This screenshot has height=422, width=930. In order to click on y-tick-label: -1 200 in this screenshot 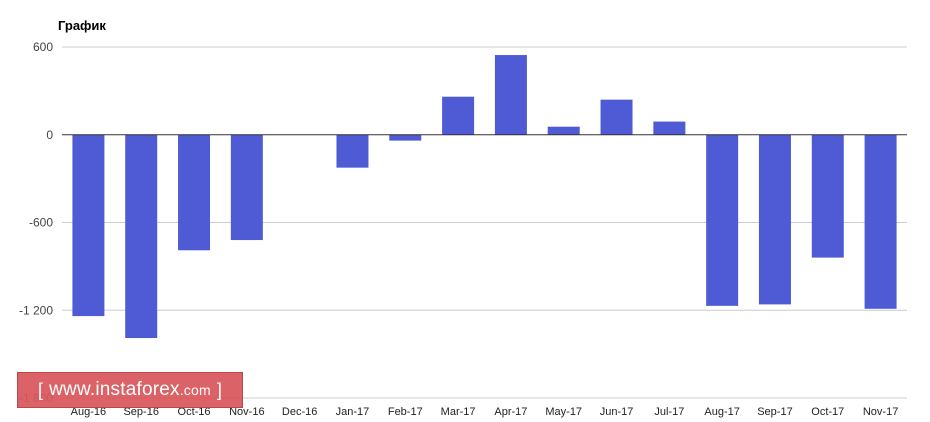, I will do `click(36, 310)`.